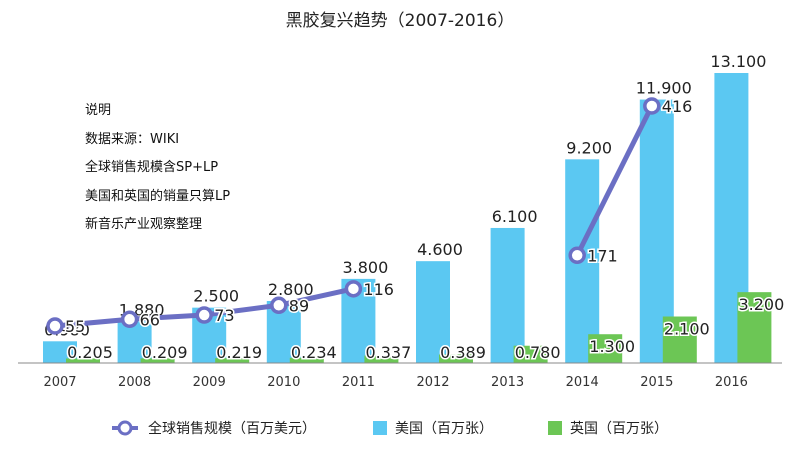  Describe the element at coordinates (761, 304) in the screenshot. I see `data-label-uk: 3.200` at that location.